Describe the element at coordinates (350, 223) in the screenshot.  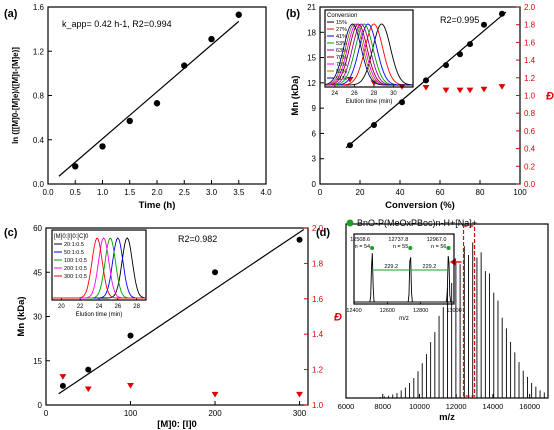
I see `legend-marker-d` at that location.